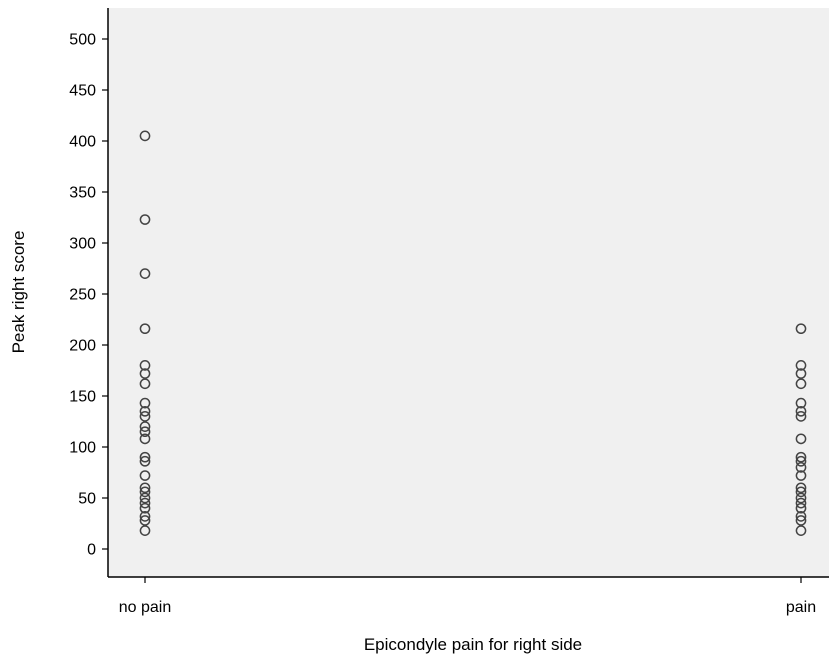 This screenshot has height=657, width=829. I want to click on y-axis-ticks: 0 50 100 150 200 250 300 350 400 450 500, so click(88, 295).